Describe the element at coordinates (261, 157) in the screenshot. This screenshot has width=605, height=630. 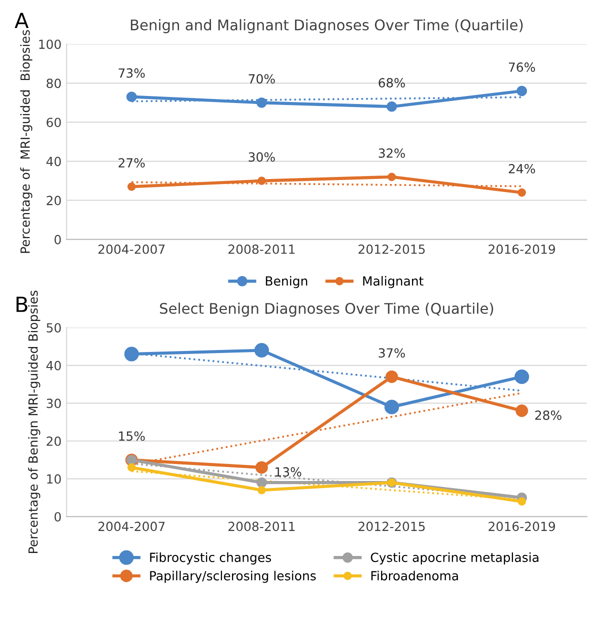
I see `data-label: 30%` at that location.